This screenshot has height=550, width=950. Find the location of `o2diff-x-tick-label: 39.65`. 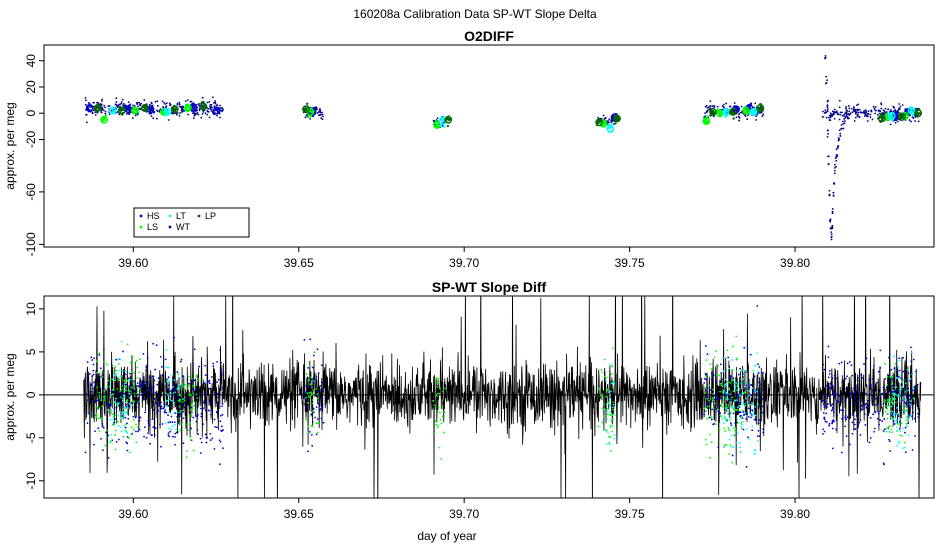

o2diff-x-tick-label: 39.65 is located at coordinates (299, 263).